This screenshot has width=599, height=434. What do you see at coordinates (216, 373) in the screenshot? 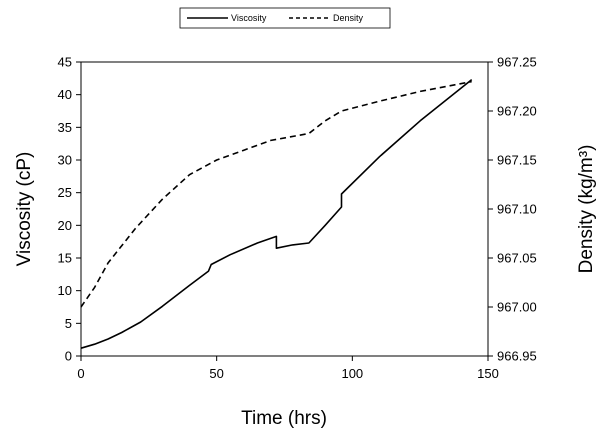
I see `x-tick-label: 50` at bounding box center [216, 373].